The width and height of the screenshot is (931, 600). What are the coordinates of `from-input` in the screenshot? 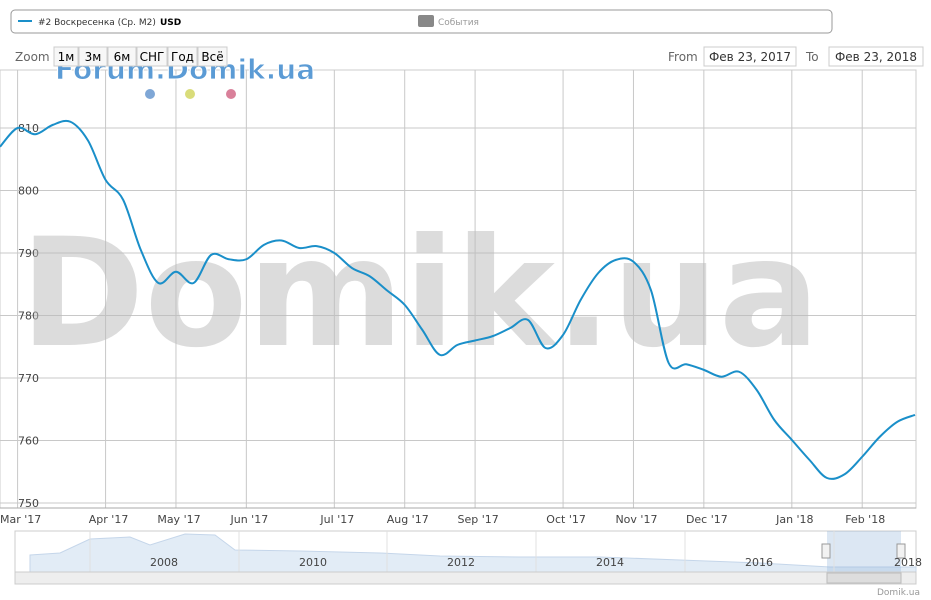 It's located at (750, 56).